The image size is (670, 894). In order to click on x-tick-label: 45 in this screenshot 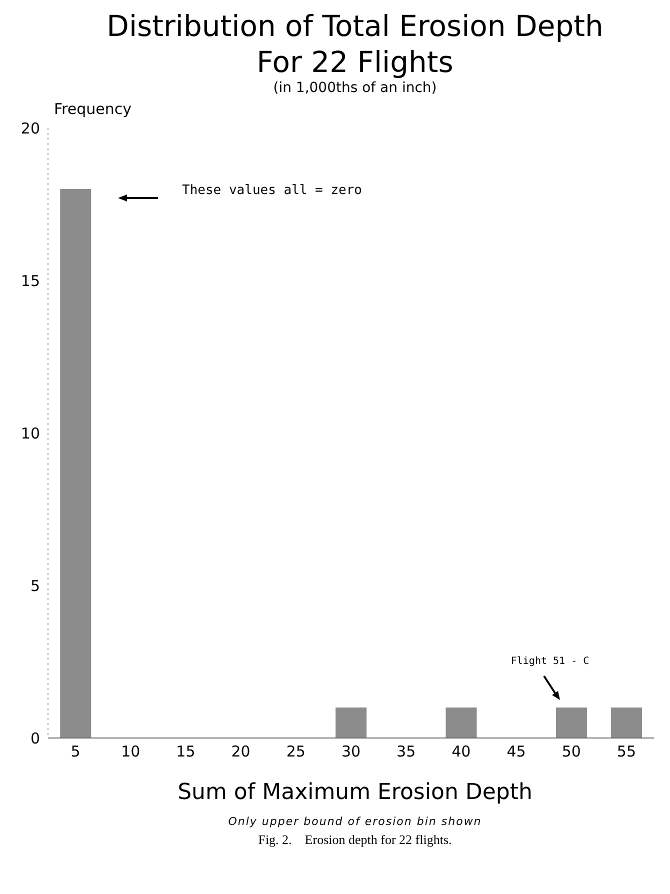, I will do `click(516, 751)`.